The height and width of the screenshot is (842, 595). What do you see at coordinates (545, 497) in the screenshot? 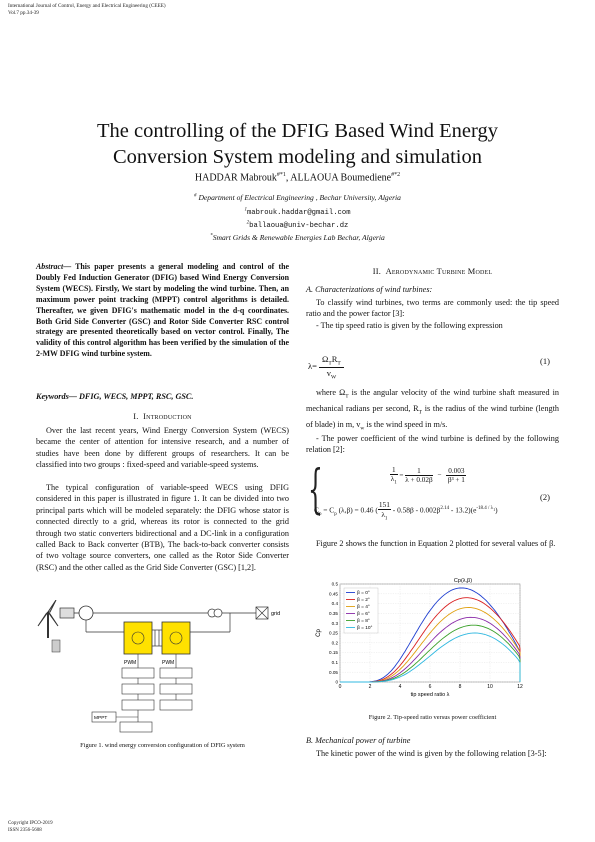
I see `equation-2-number: (2)` at bounding box center [545, 497].